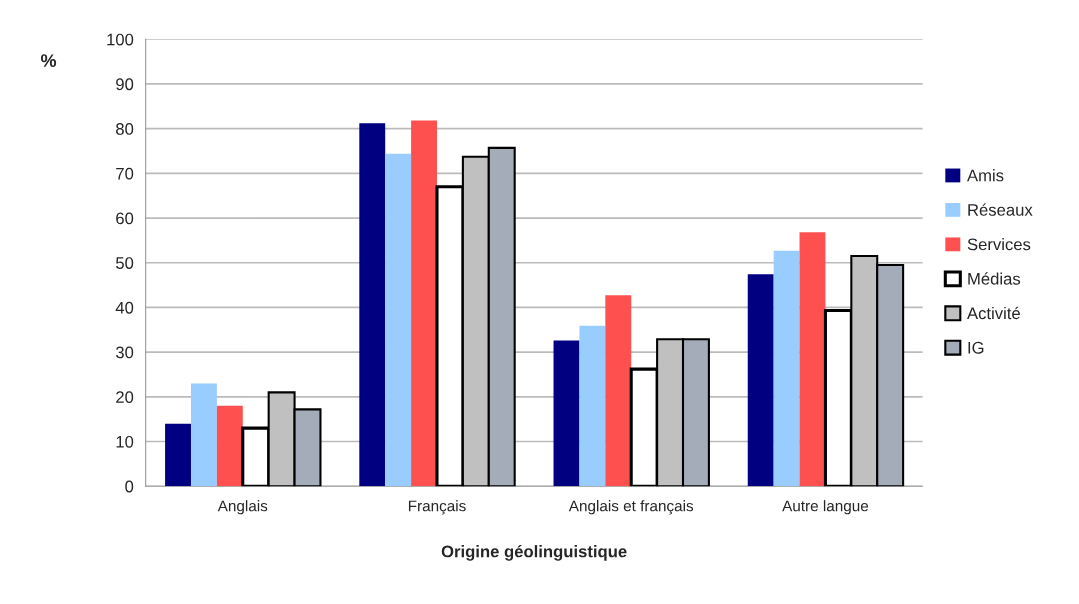 This screenshot has width=1079, height=604. I want to click on y-tick-label: 60, so click(125, 218).